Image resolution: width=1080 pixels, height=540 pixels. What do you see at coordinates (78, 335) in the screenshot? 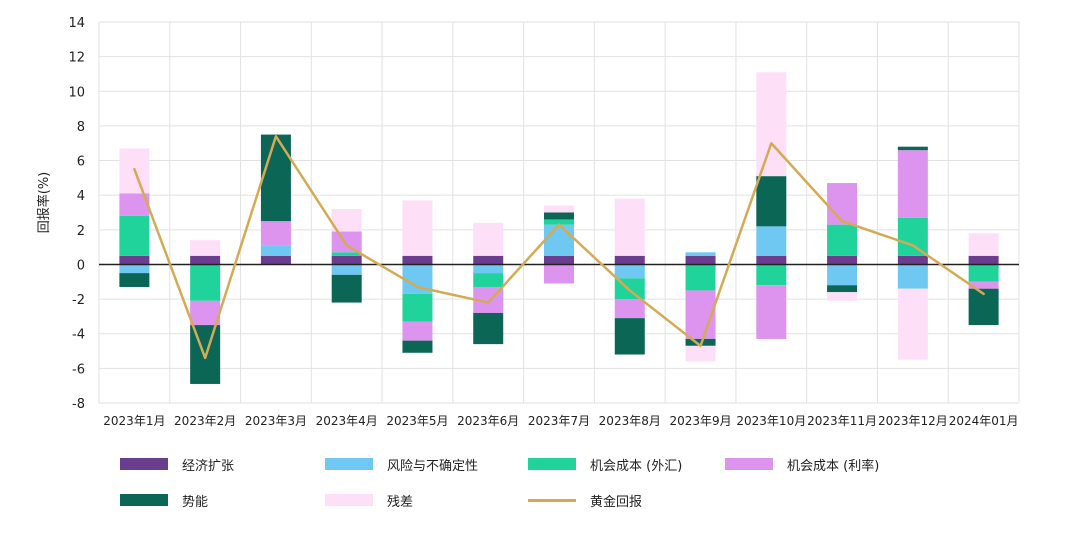
I see `y-tick-label: -4` at bounding box center [78, 335].